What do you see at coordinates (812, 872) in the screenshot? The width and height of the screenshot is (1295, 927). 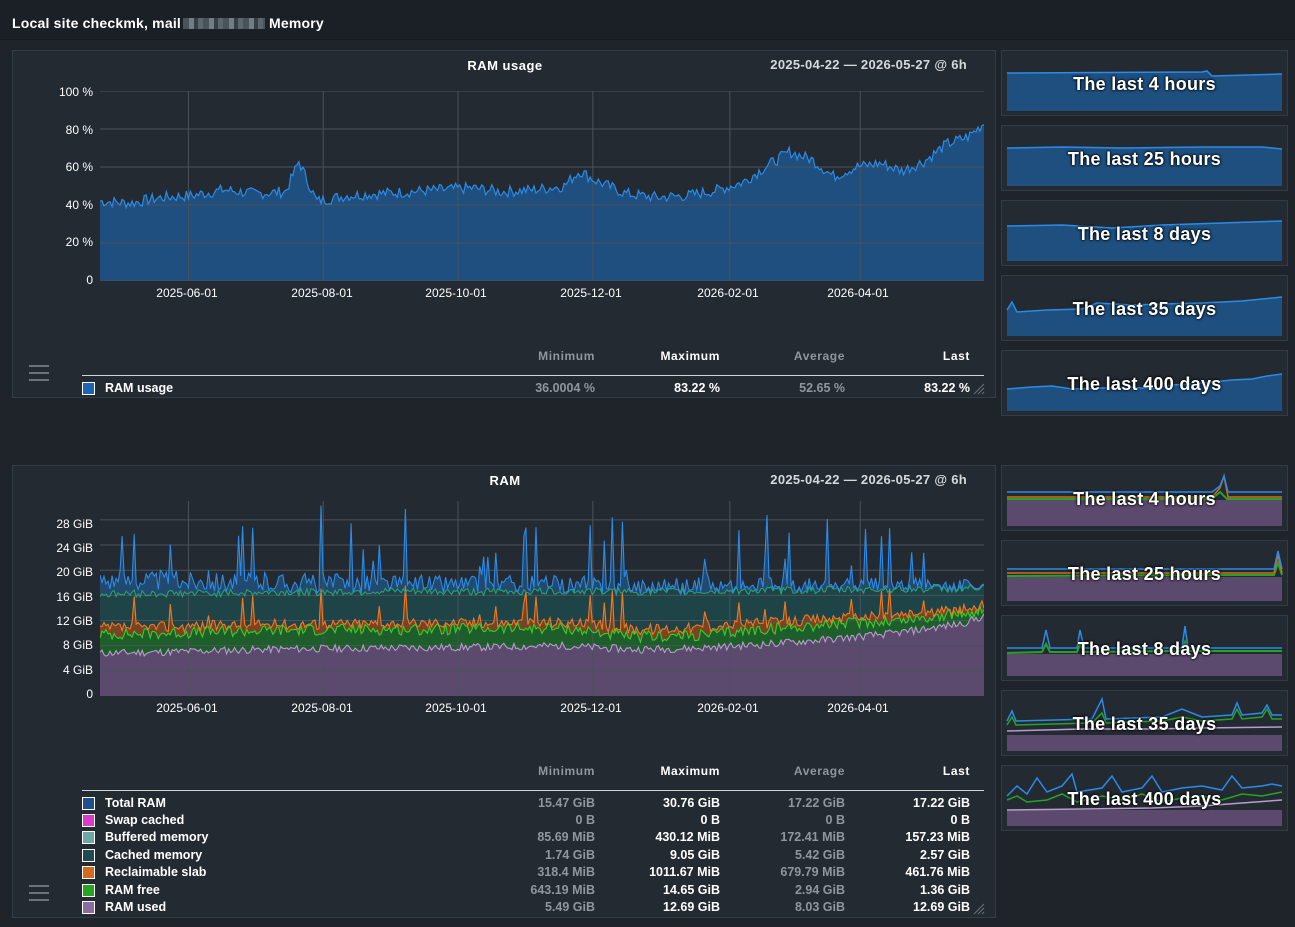 I see `legend-avg-value: 679.79 MiB` at bounding box center [812, 872].